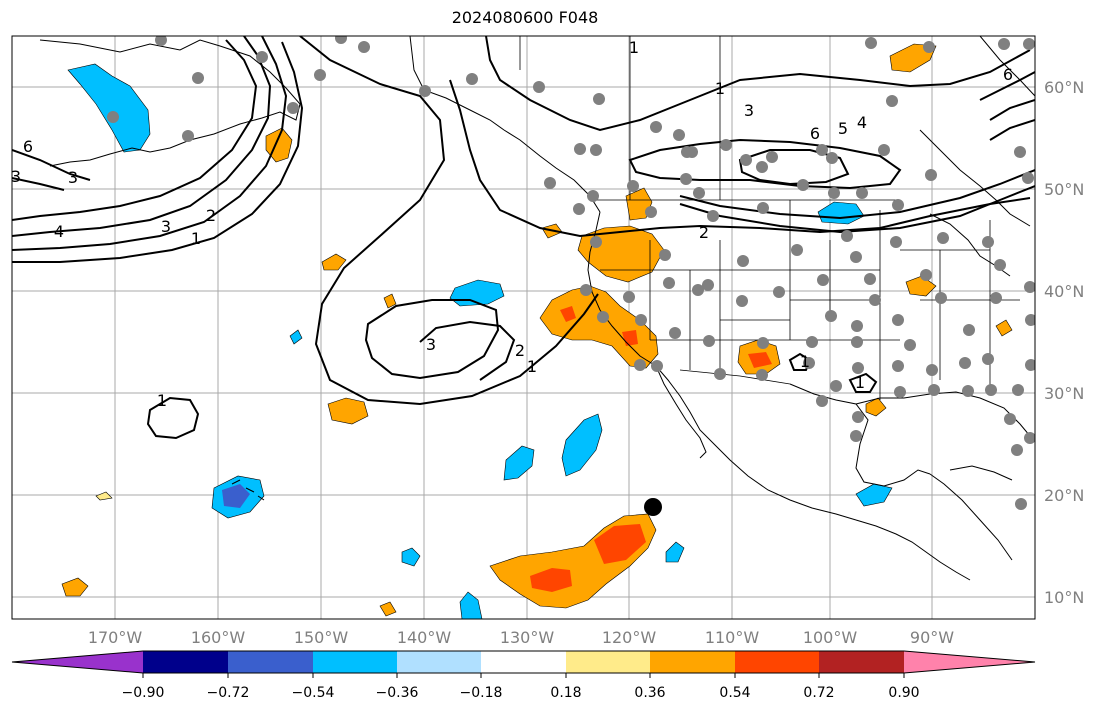 This screenshot has height=712, width=1105. Describe the element at coordinates (218, 637) in the screenshot. I see `lon-tick-label: 160°W` at that location.